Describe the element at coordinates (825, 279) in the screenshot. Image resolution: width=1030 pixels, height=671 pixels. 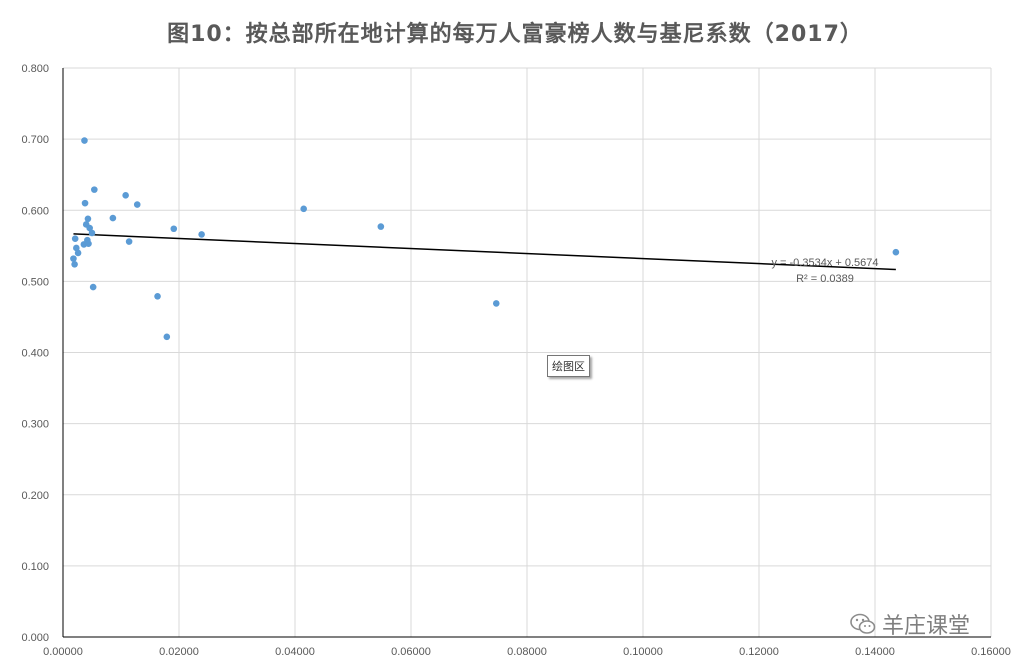
I see `trendline-r-squared: R² = 0.0389` at that location.